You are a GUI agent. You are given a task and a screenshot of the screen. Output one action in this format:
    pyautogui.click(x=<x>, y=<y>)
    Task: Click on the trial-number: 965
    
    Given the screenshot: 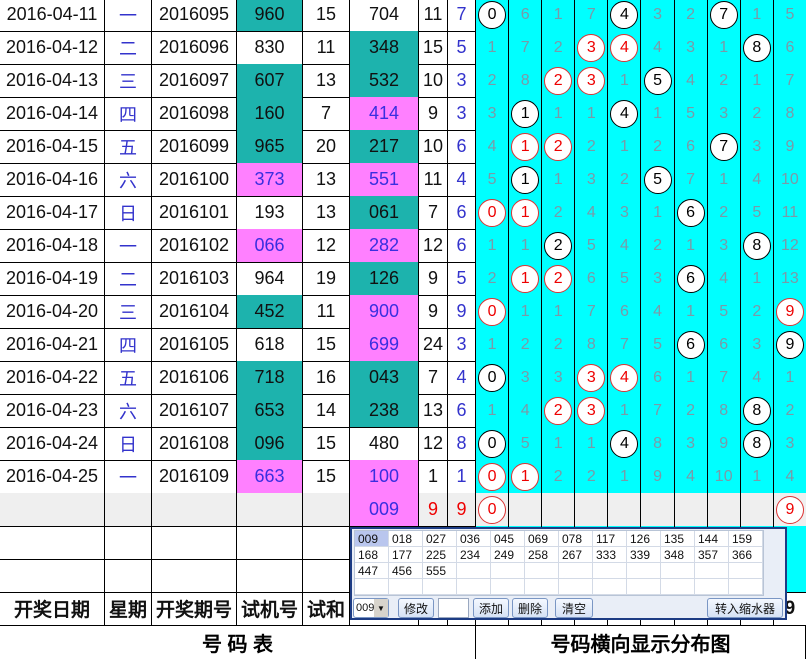 What is the action you would take?
    pyautogui.click(x=270, y=147)
    